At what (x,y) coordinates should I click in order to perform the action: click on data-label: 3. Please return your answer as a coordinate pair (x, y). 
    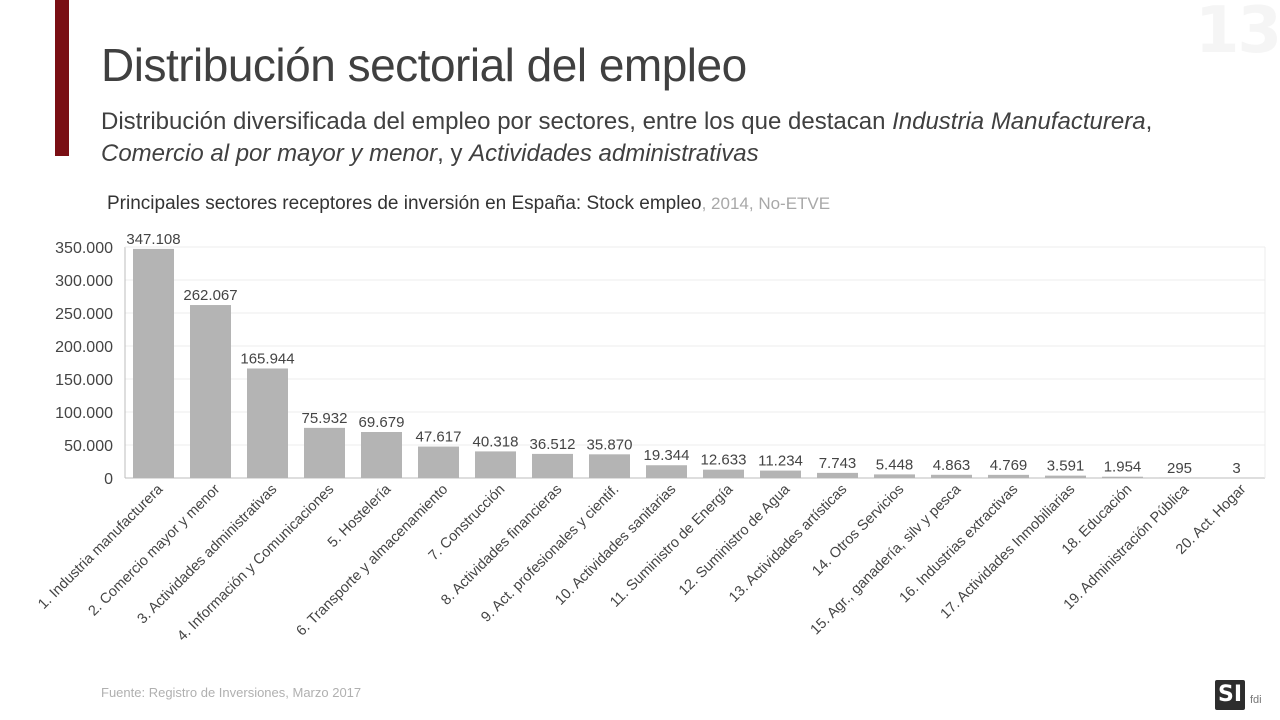
    Looking at the image, I should click on (1236, 468).